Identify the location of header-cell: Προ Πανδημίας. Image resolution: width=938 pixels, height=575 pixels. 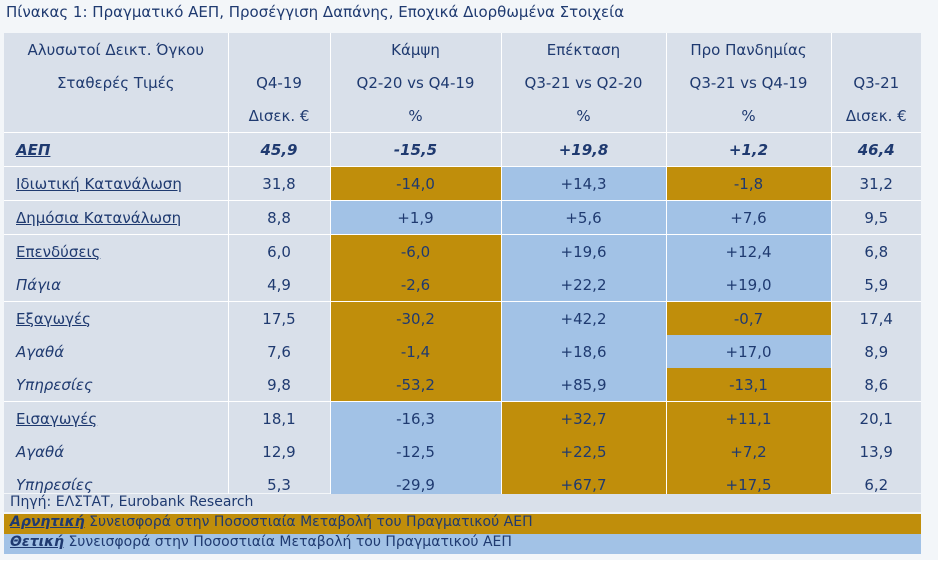
(748, 49).